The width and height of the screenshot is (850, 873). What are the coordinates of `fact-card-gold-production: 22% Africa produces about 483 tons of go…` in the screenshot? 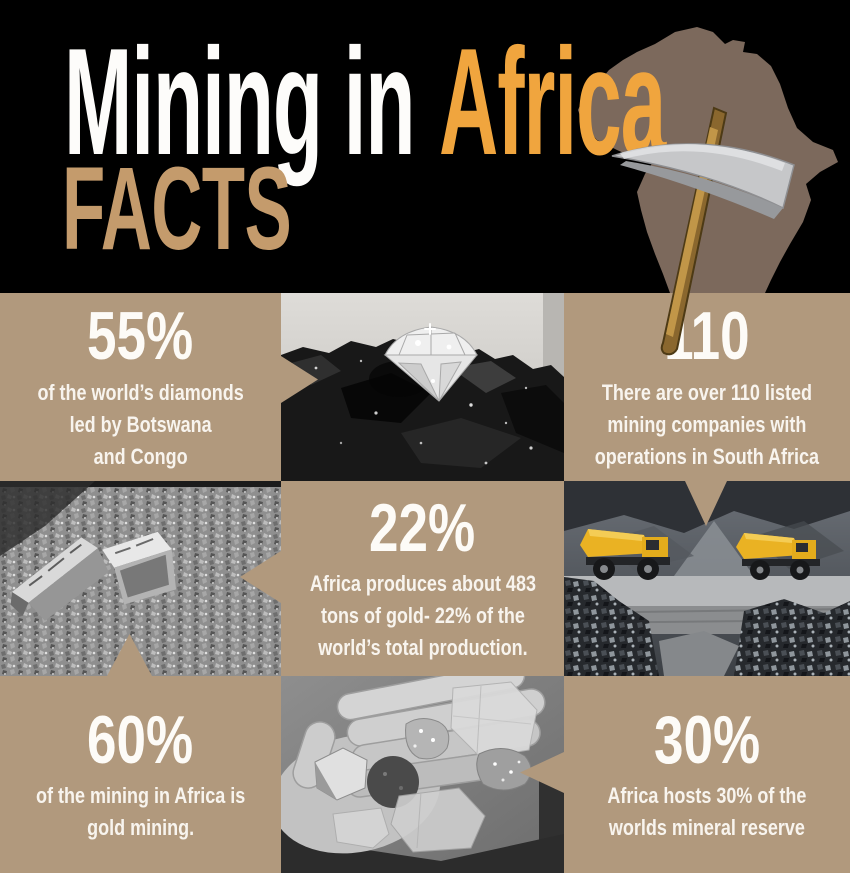 It's located at (422, 578).